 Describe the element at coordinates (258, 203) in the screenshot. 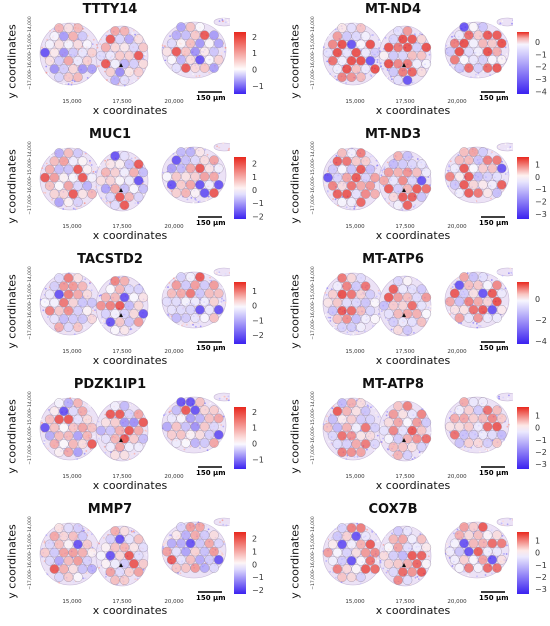

I see `colorbar-tick-label: −1` at that location.